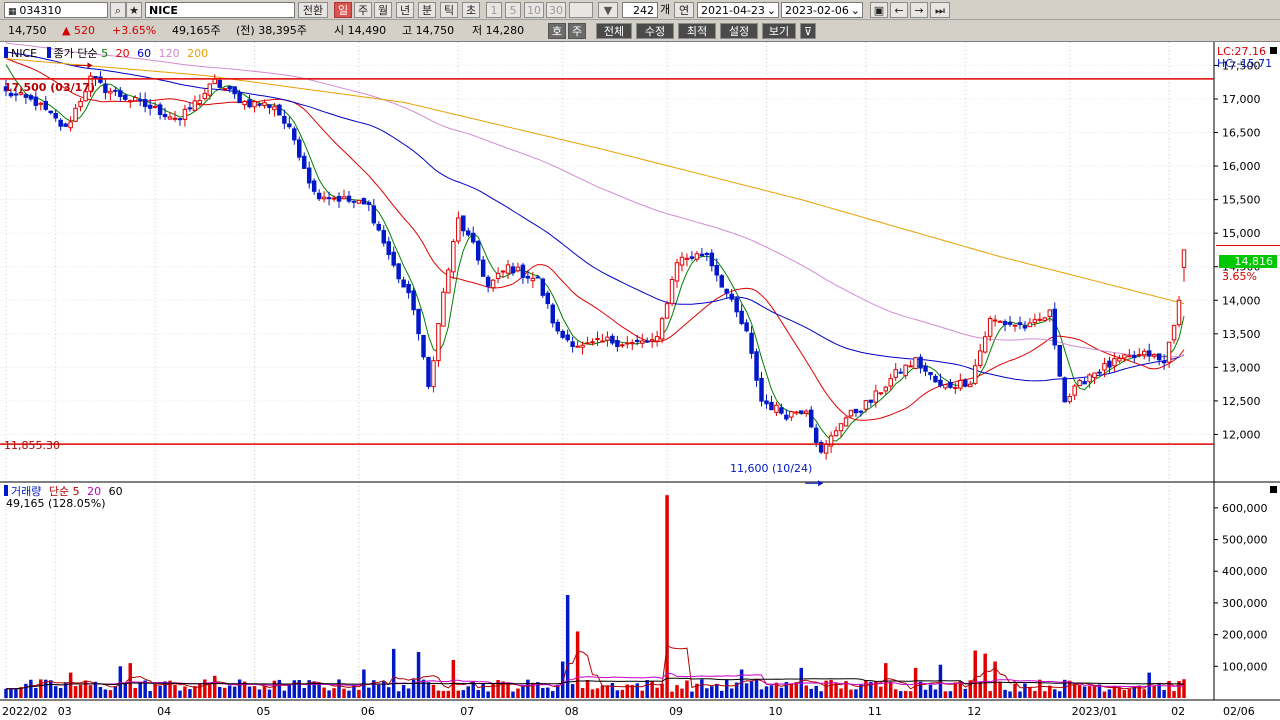 Image resolution: width=1280 pixels, height=720 pixels. I want to click on save-button: ▣, so click(879, 10).